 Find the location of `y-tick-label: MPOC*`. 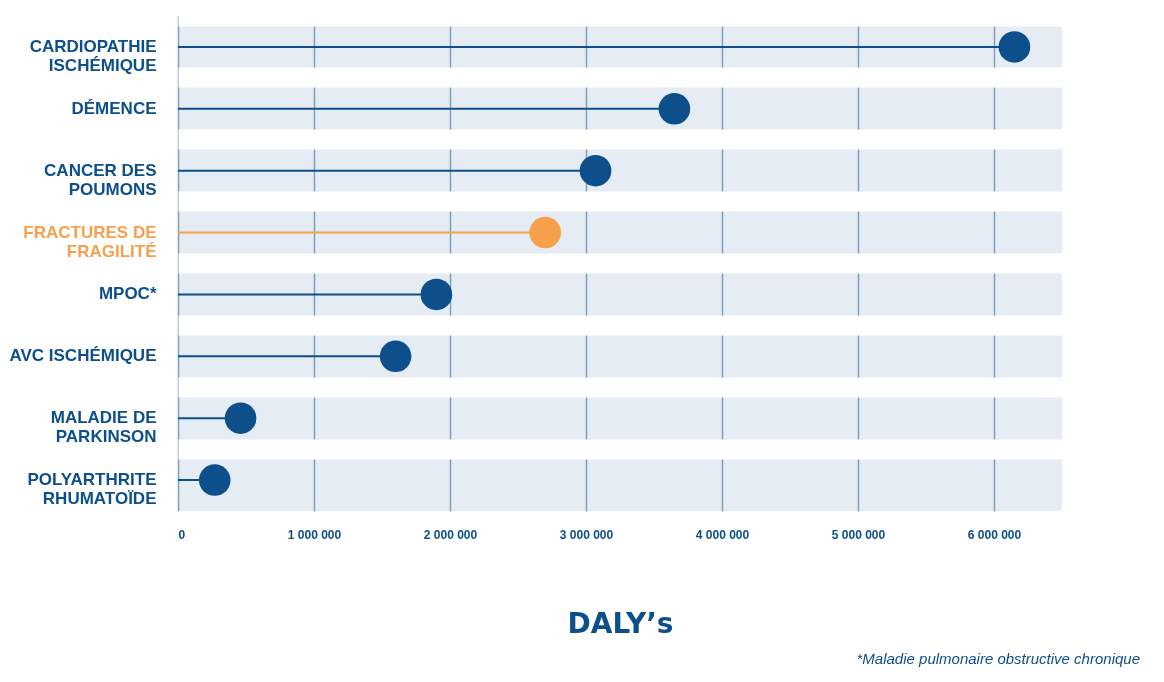

y-tick-label: MPOC* is located at coordinates (127, 294).